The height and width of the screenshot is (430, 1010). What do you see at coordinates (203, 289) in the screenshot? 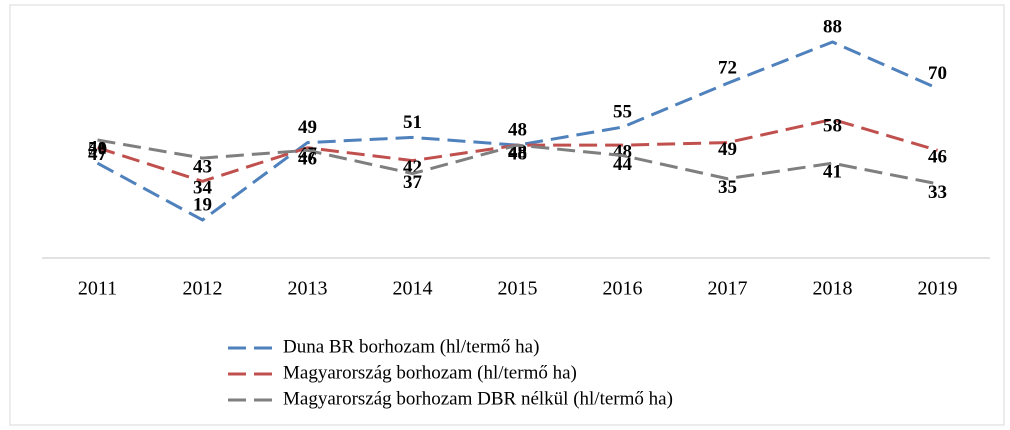
I see `x-tick-label: 2012` at bounding box center [203, 289].